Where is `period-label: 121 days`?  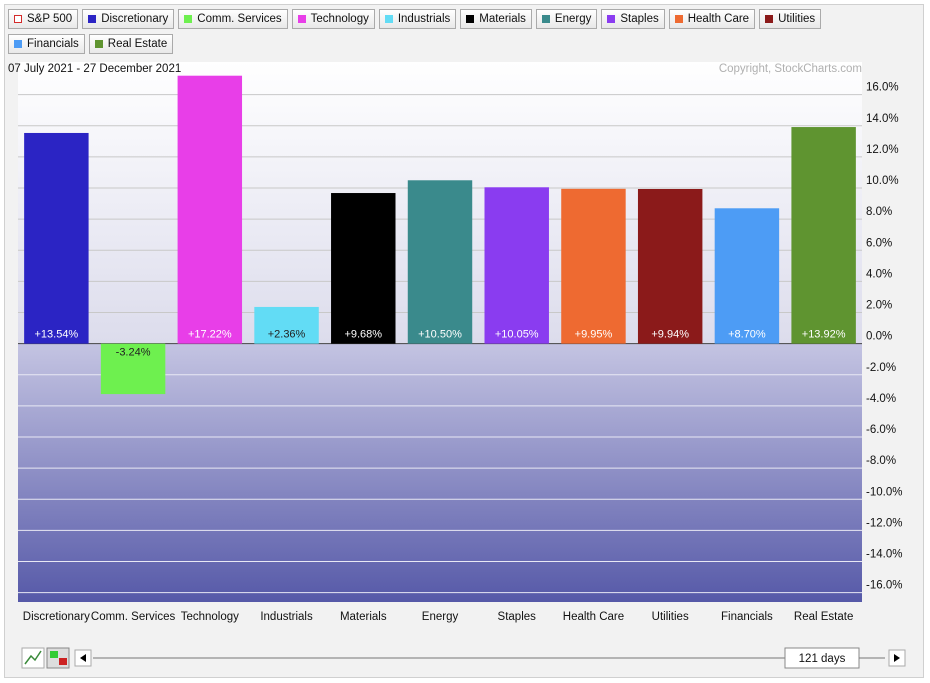
period-label: 121 days is located at coordinates (822, 659).